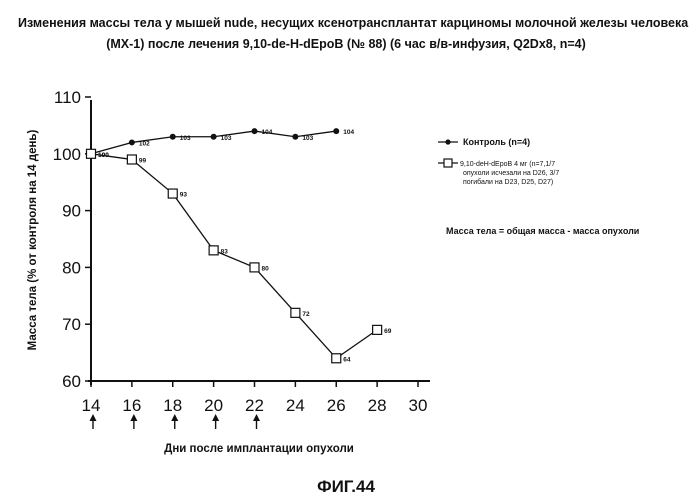 The width and height of the screenshot is (692, 500). What do you see at coordinates (347, 359) in the screenshot?
I see `series-2-data-label: 64` at bounding box center [347, 359].